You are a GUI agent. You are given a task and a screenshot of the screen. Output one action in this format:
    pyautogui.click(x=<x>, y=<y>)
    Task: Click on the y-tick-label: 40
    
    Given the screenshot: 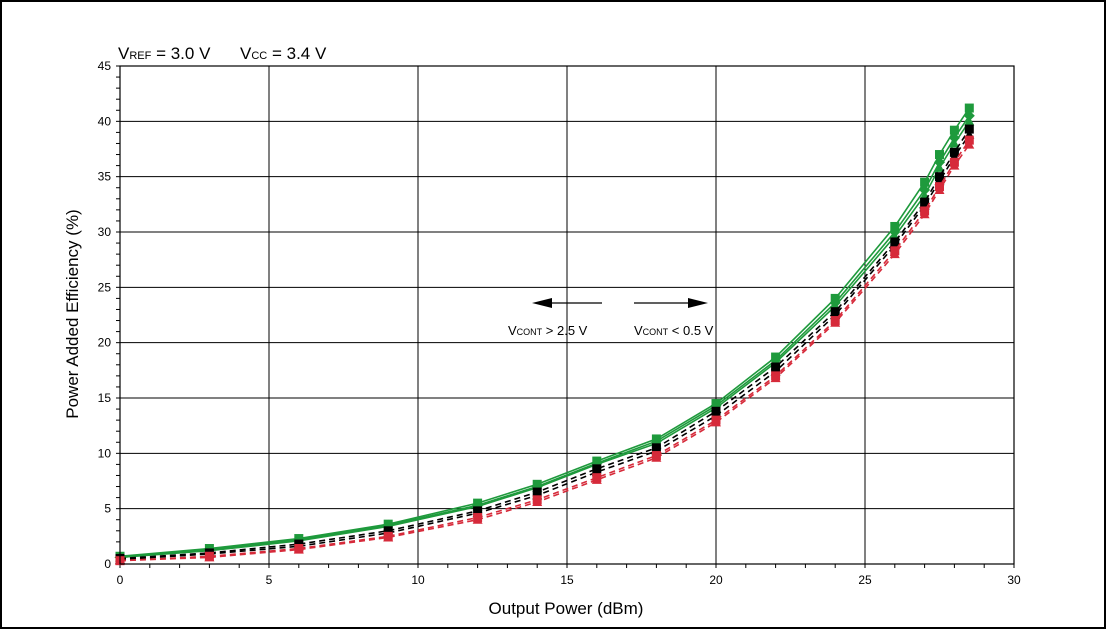 What is the action you would take?
    pyautogui.click(x=105, y=121)
    